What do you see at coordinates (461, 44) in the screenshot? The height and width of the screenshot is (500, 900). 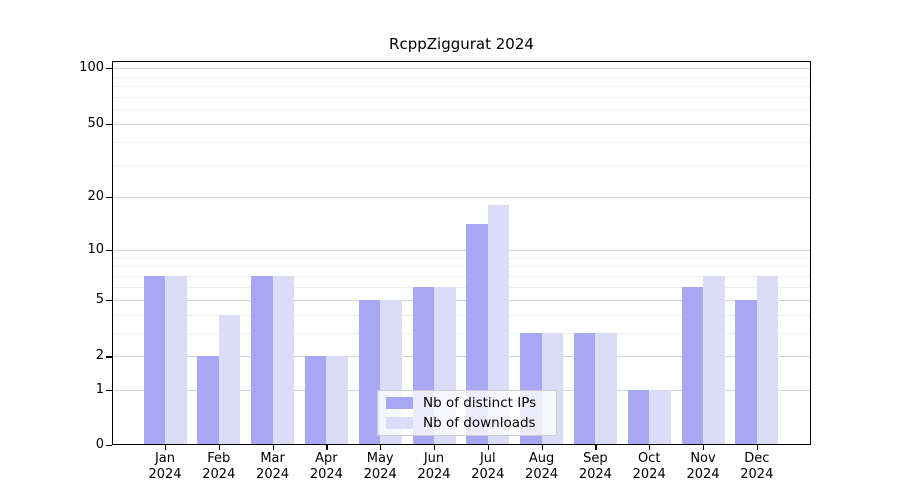 I see `chart-title: RcppZiggurat 2024` at bounding box center [461, 44].